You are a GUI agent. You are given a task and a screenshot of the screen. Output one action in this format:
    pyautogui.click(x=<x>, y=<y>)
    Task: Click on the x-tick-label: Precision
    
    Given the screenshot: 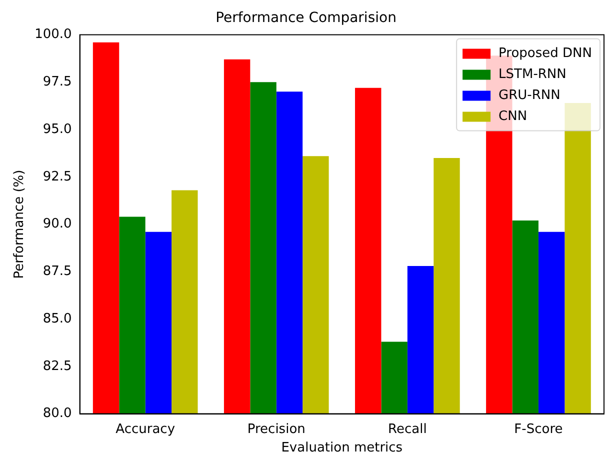 What is the action you would take?
    pyautogui.click(x=276, y=429)
    